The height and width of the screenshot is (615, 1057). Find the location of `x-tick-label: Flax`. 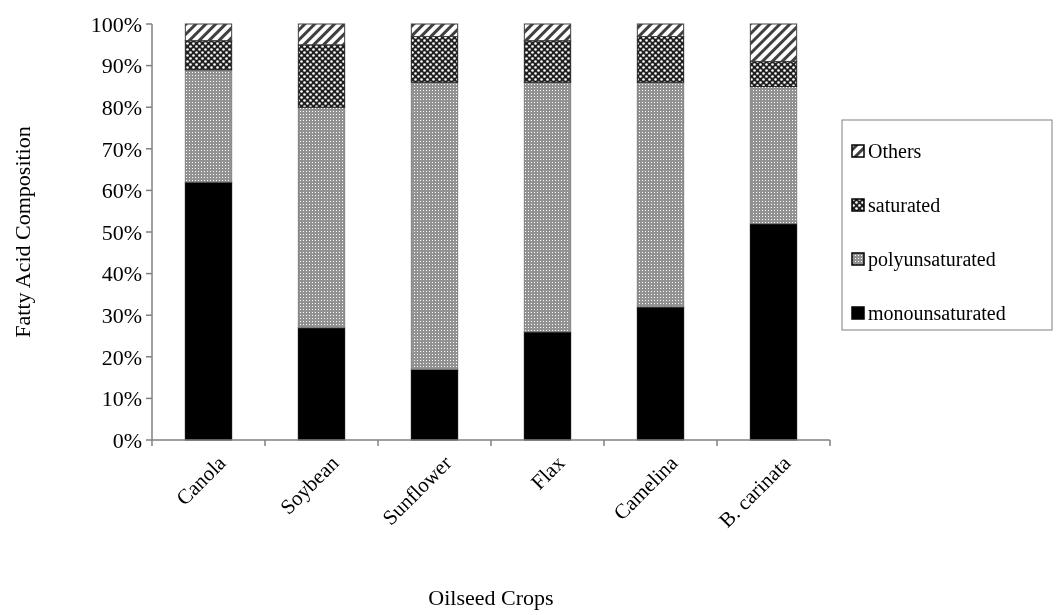

x-tick-label: Flax is located at coordinates (548, 472).